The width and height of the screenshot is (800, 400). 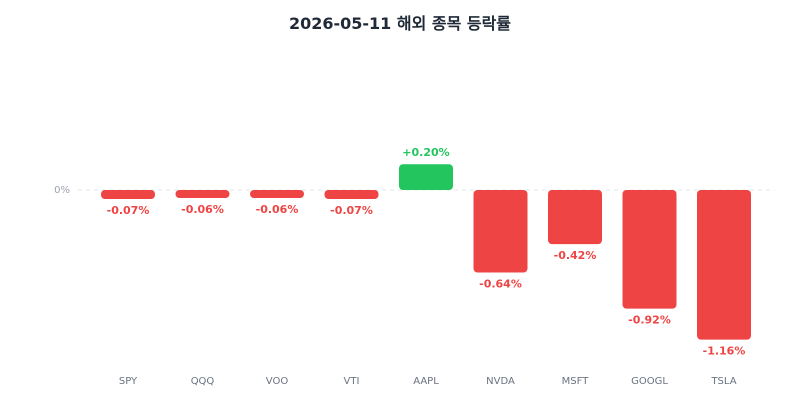 I want to click on bar-nvda, so click(x=500, y=231).